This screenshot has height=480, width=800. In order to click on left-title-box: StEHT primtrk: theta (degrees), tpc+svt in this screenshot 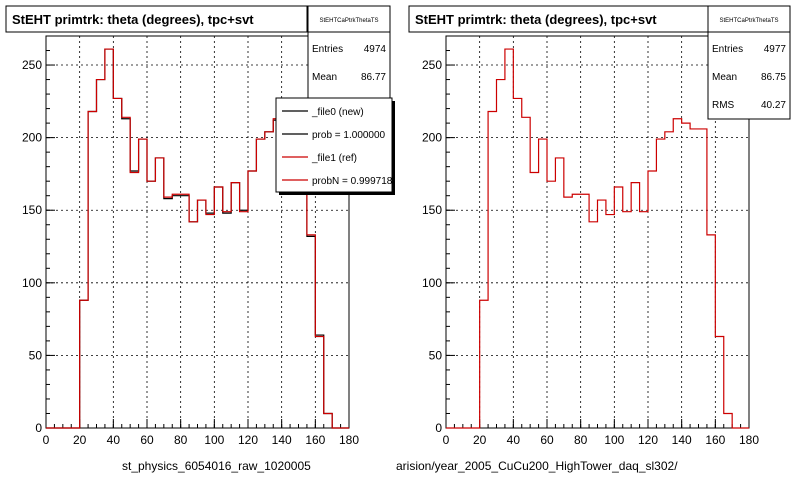, I will do `click(156, 19)`.